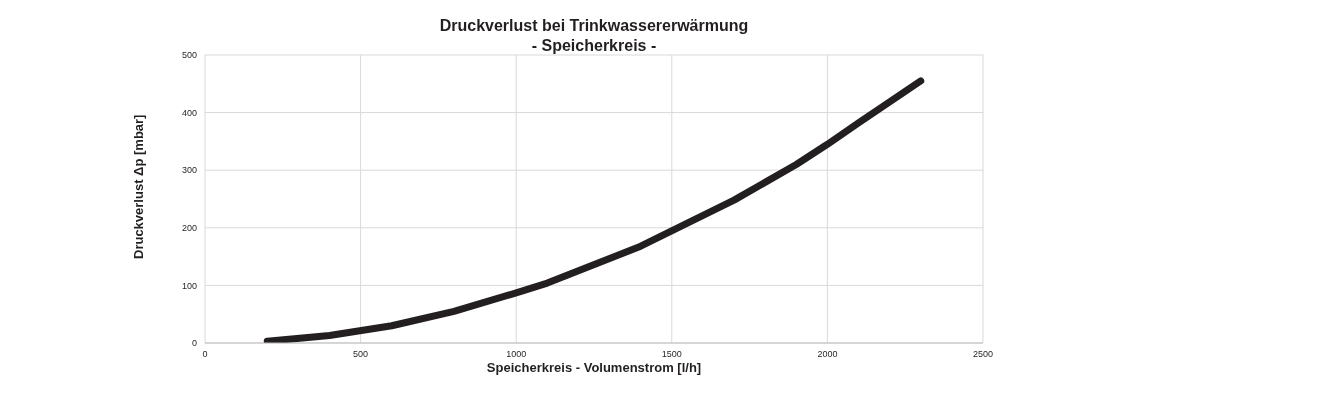 The width and height of the screenshot is (1330, 405). Describe the element at coordinates (594, 46) in the screenshot. I see `chart-subtitle: - Speicherkreis -` at that location.